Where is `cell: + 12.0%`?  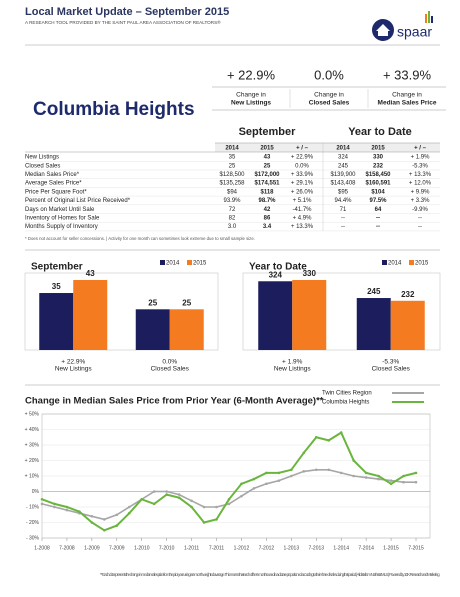
cell: + 12.0% is located at coordinates (420, 184).